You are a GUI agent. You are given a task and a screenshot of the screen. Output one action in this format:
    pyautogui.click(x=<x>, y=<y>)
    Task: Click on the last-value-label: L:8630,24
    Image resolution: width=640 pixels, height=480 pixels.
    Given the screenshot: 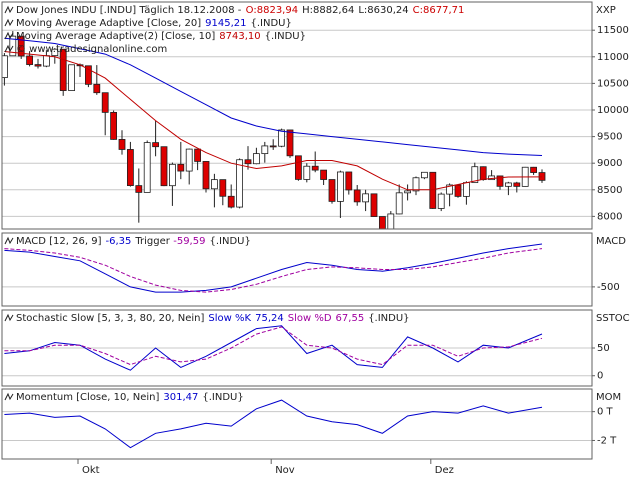 What is the action you would take?
    pyautogui.click(x=383, y=10)
    